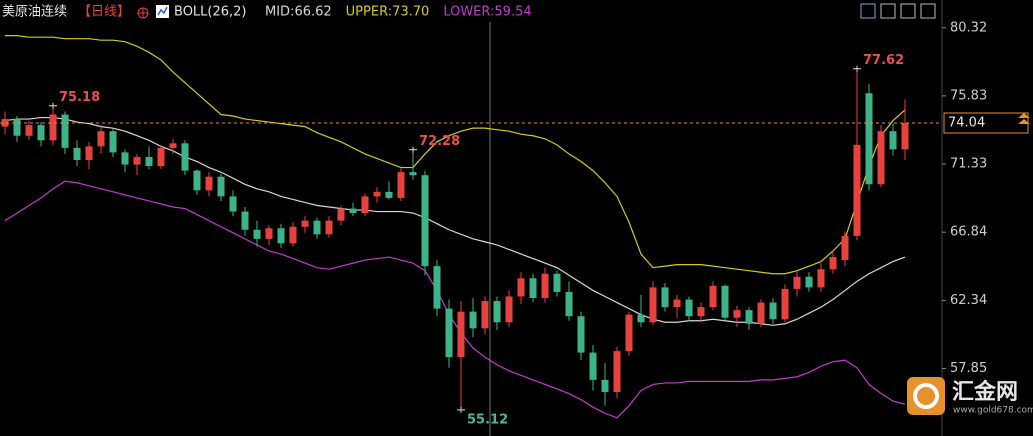 The height and width of the screenshot is (436, 1033). I want to click on y-tick-label: 66.84, so click(968, 232).